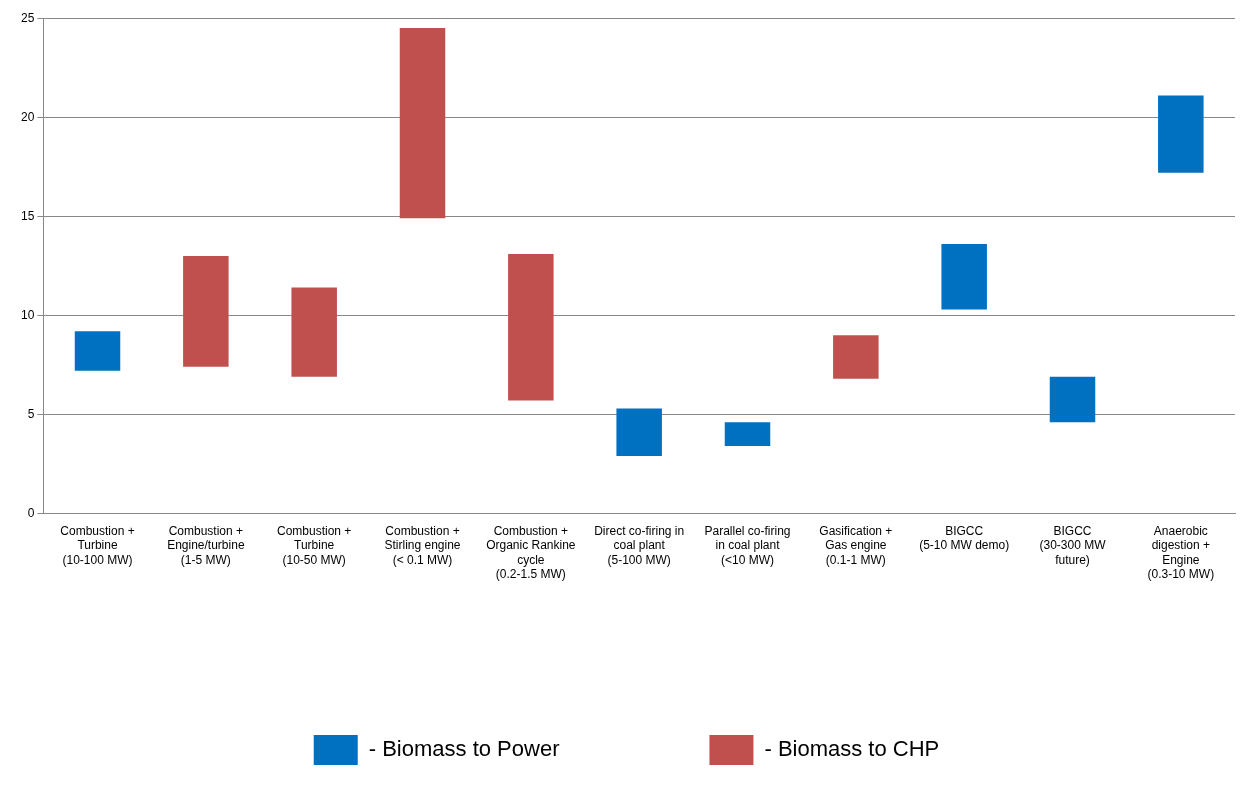 Image resolution: width=1257 pixels, height=789 pixels. What do you see at coordinates (97, 545) in the screenshot?
I see `x-tick-label: Combustion + Turbine (10-100 MW)` at bounding box center [97, 545].